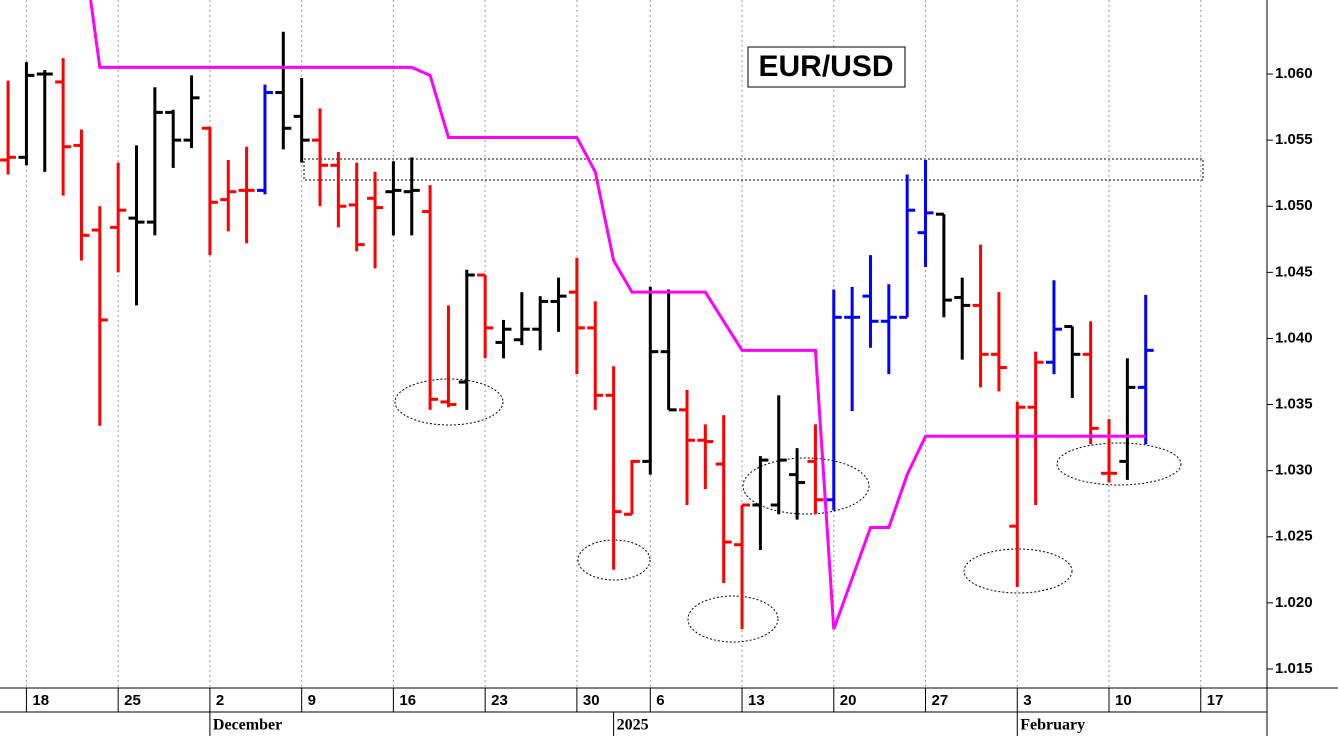  I want to click on x-tick-label: 3, so click(1027, 700).